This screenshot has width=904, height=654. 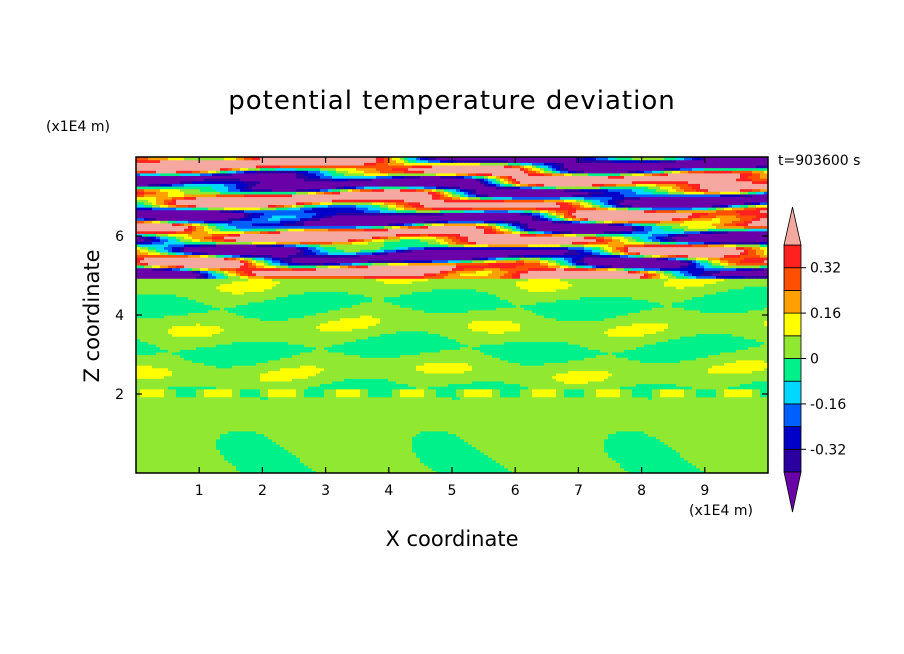 I want to click on x-tick-label: 8, so click(x=641, y=491).